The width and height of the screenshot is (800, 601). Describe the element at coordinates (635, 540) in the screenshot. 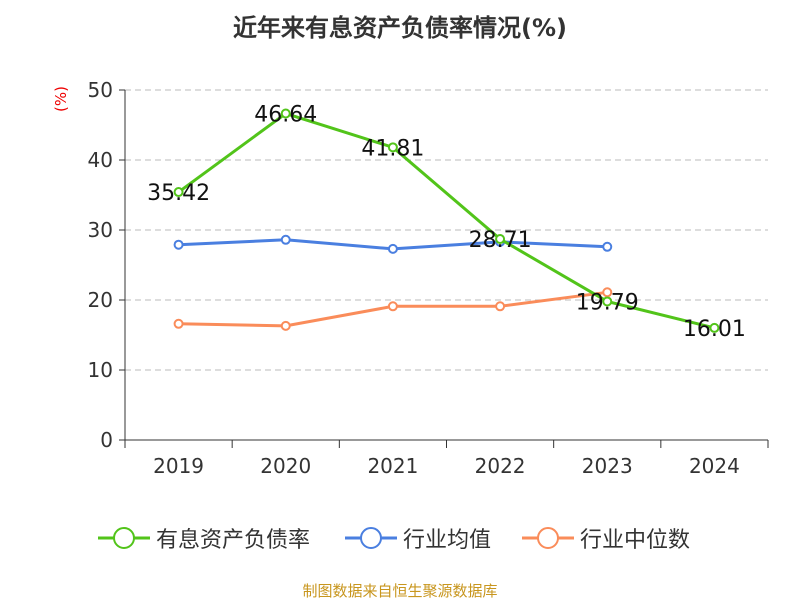

I see `legend-label: 行业中位数` at that location.